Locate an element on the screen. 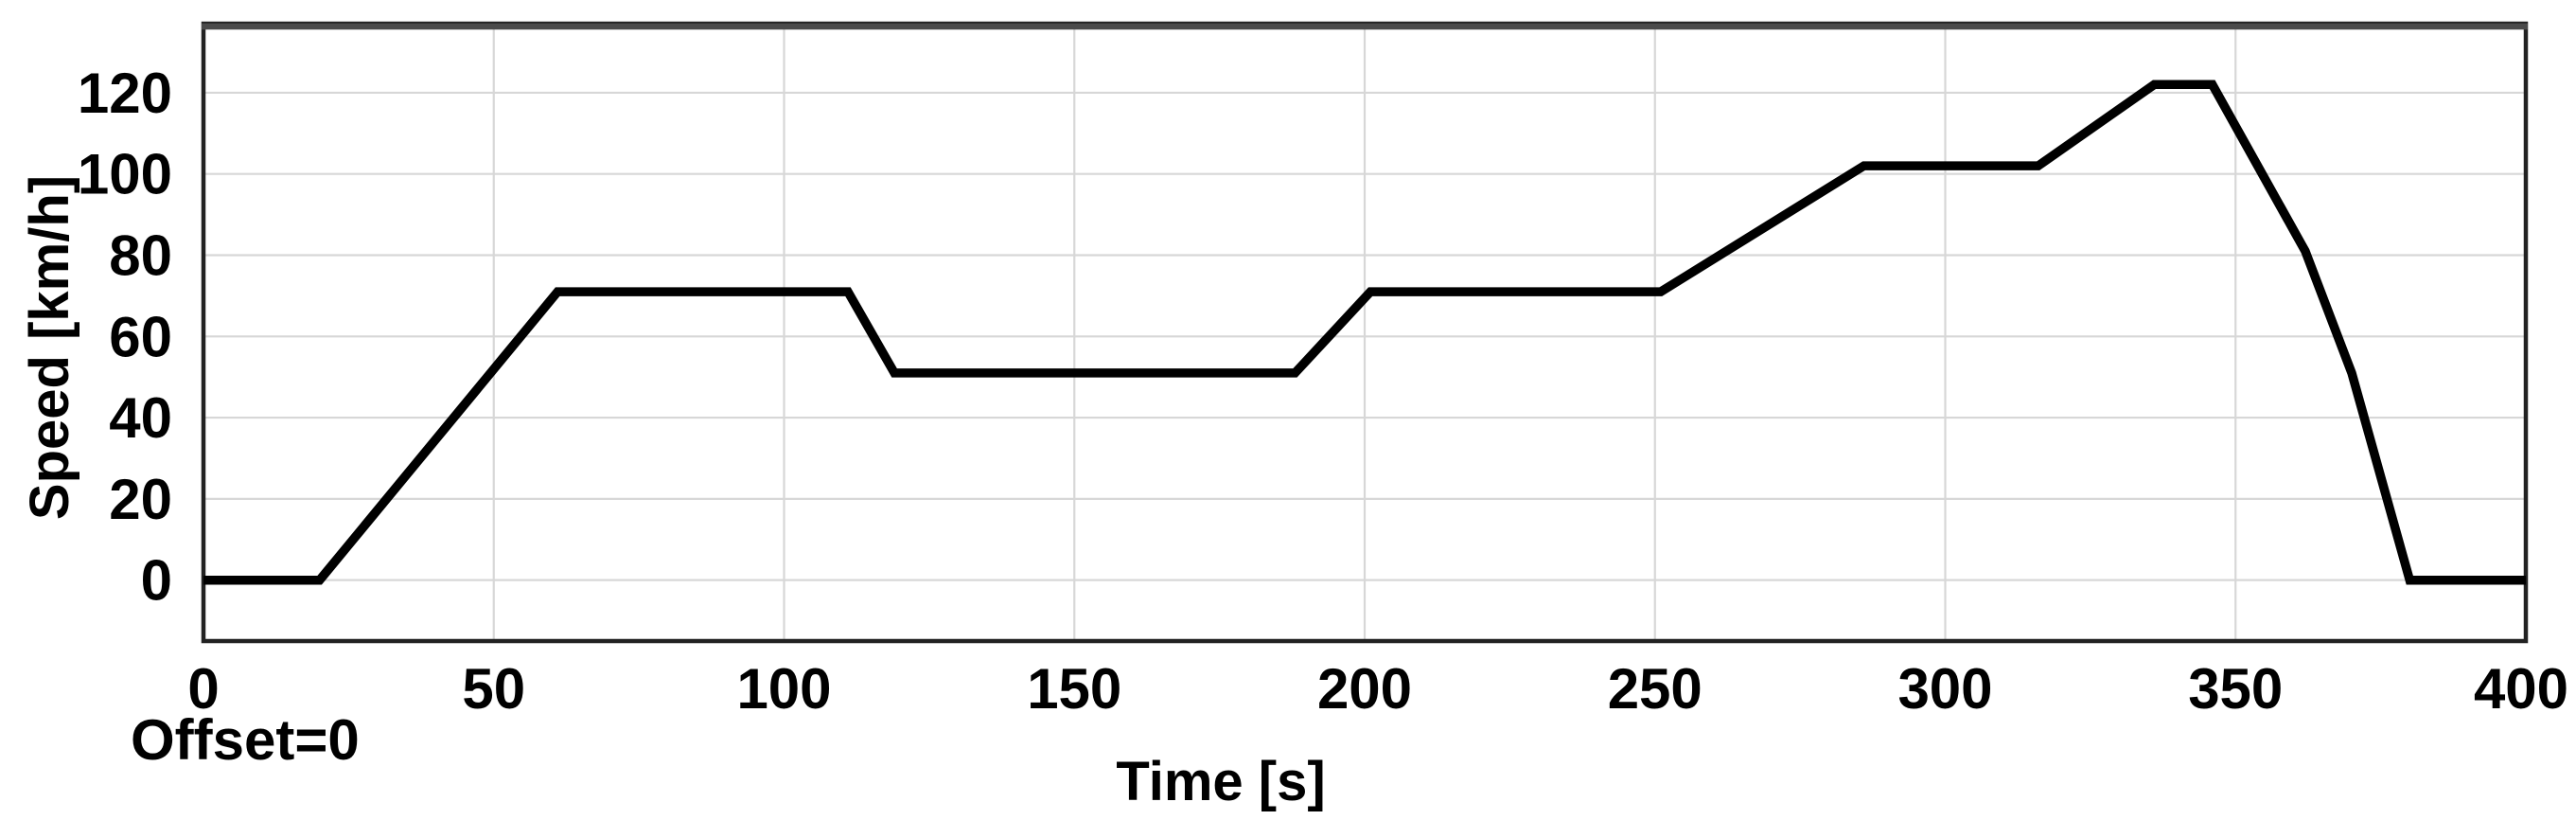  y-tick-labels: 0 20 40 60 80 100 120 is located at coordinates (125, 337).